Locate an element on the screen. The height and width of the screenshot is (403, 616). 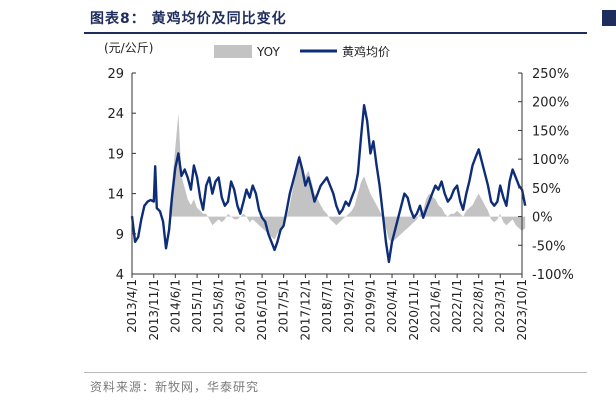
x-tick-label: 2017/5/1 is located at coordinates (284, 306).